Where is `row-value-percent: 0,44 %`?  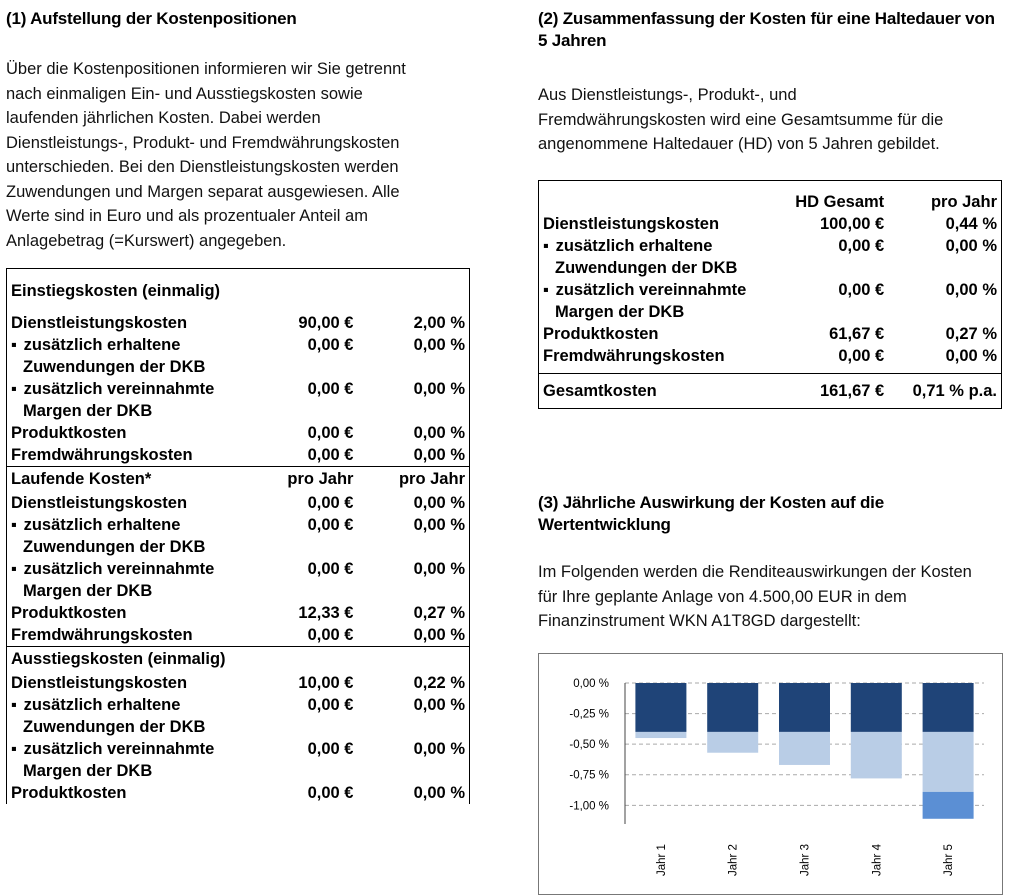
row-value-percent: 0,44 % is located at coordinates (971, 224).